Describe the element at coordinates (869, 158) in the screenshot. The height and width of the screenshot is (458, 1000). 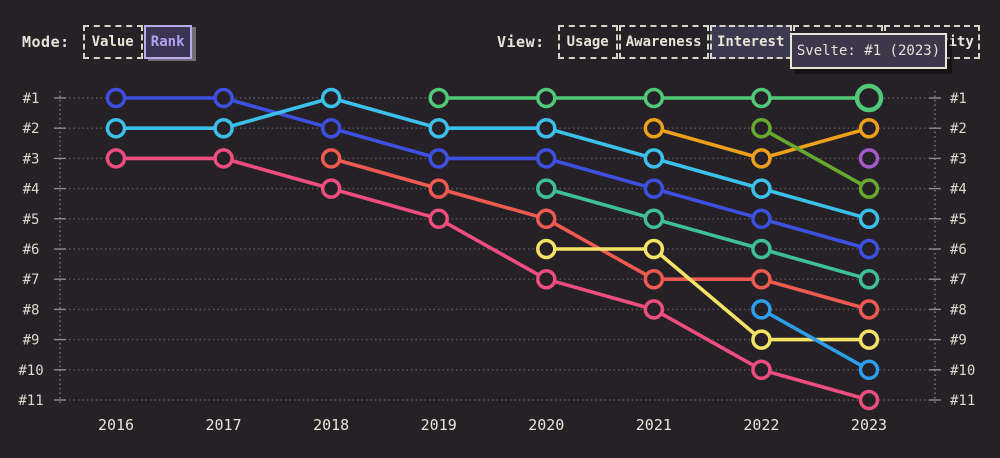
I see `data-point-purple` at that location.